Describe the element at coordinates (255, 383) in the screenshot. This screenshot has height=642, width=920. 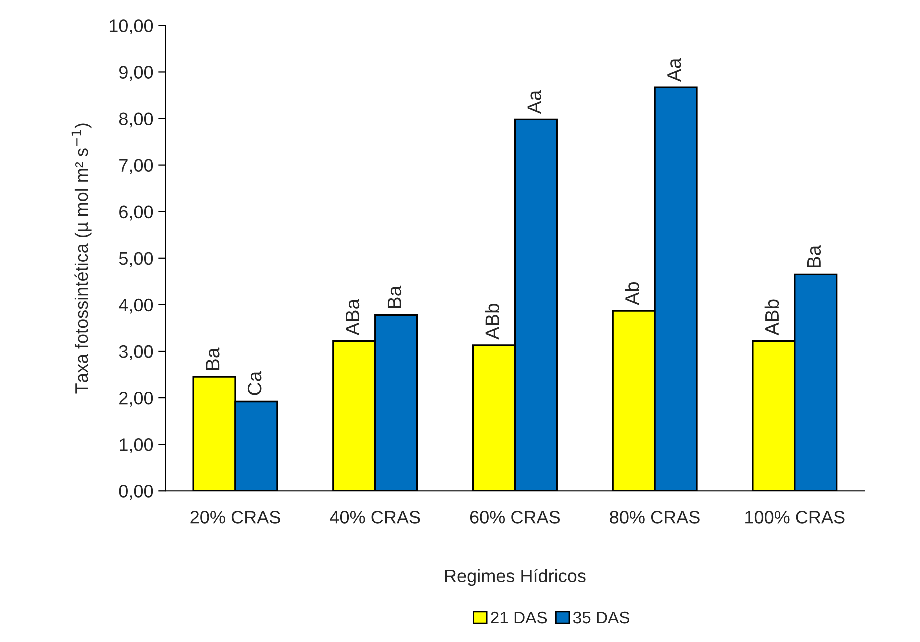
I see `data-label: Ca` at that location.